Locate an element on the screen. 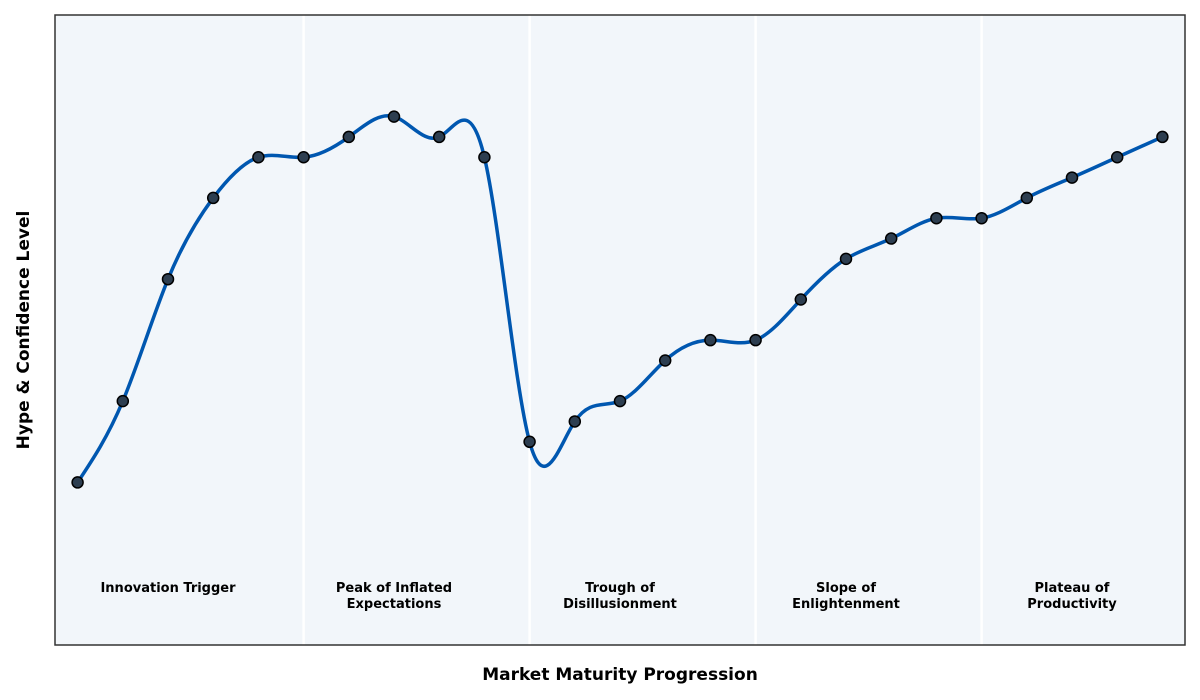 This screenshot has height=700, width=1200. phase-label: Plateau of Productivity is located at coordinates (1072, 596).